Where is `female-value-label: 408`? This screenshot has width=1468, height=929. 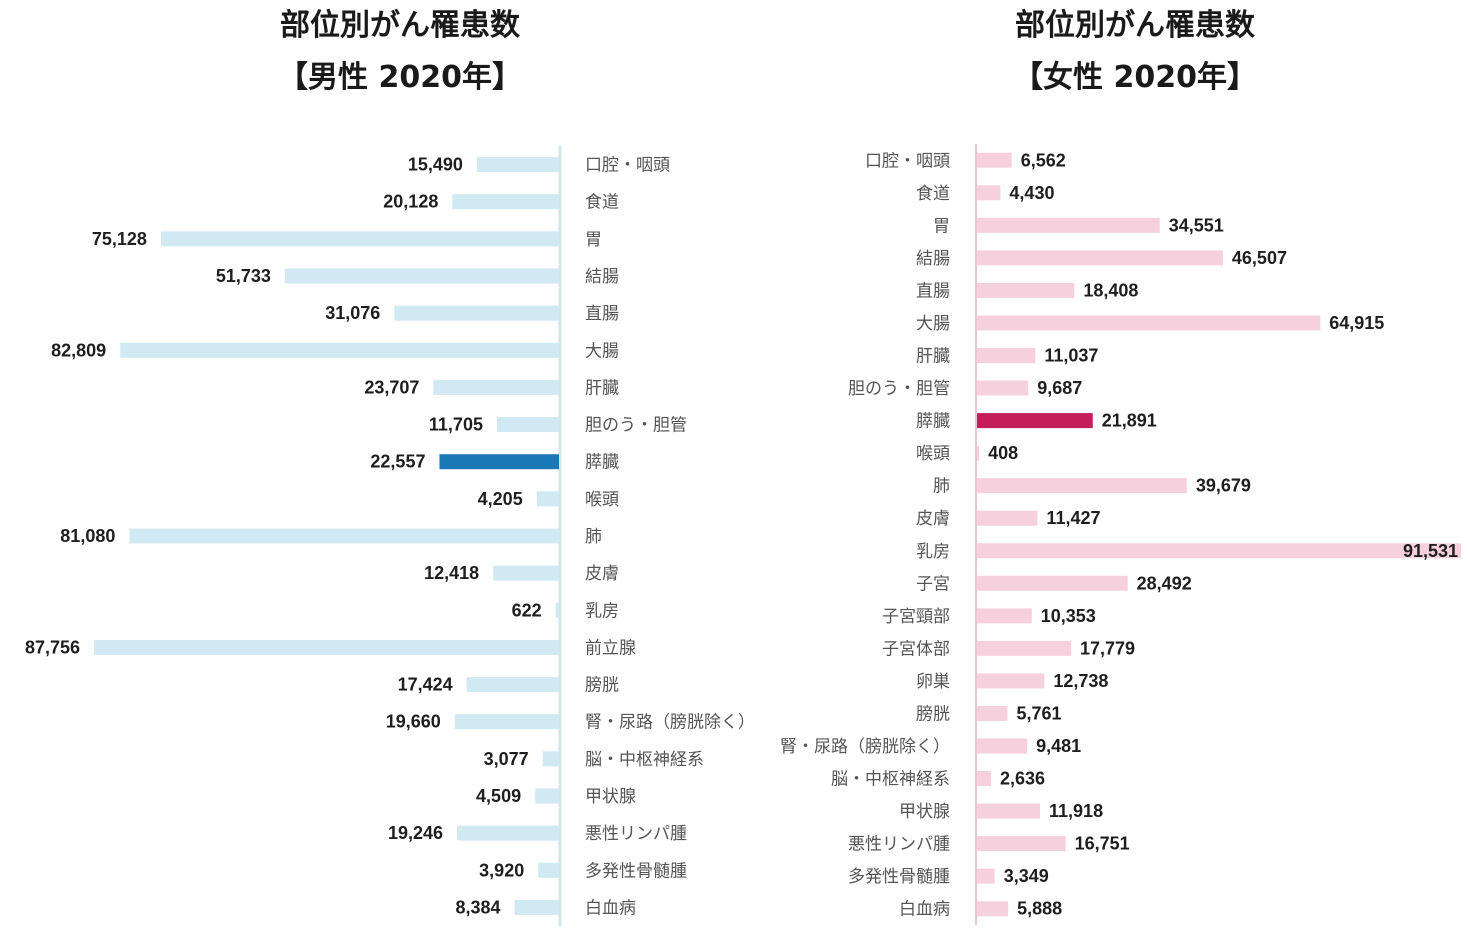 female-value-label: 408 is located at coordinates (1003, 453).